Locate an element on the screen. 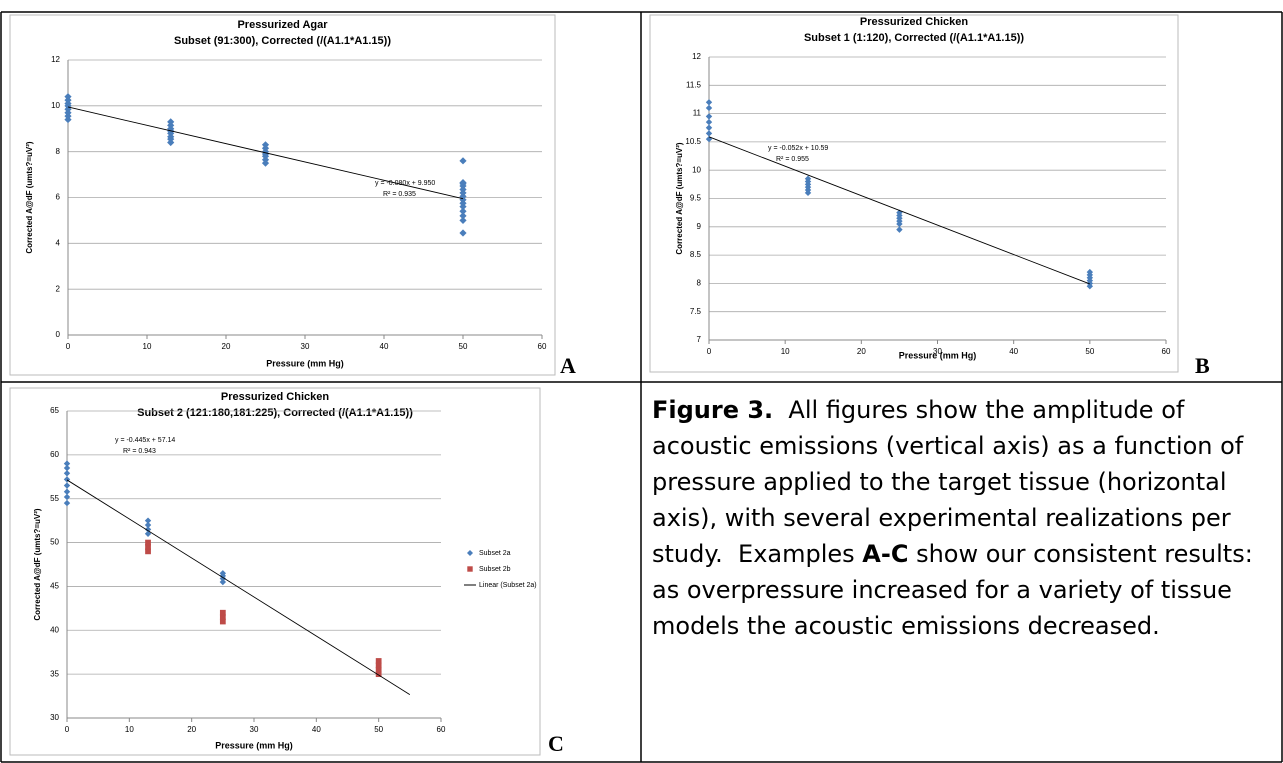 The image size is (1283, 763). y-tick-label: 35 is located at coordinates (54, 673).